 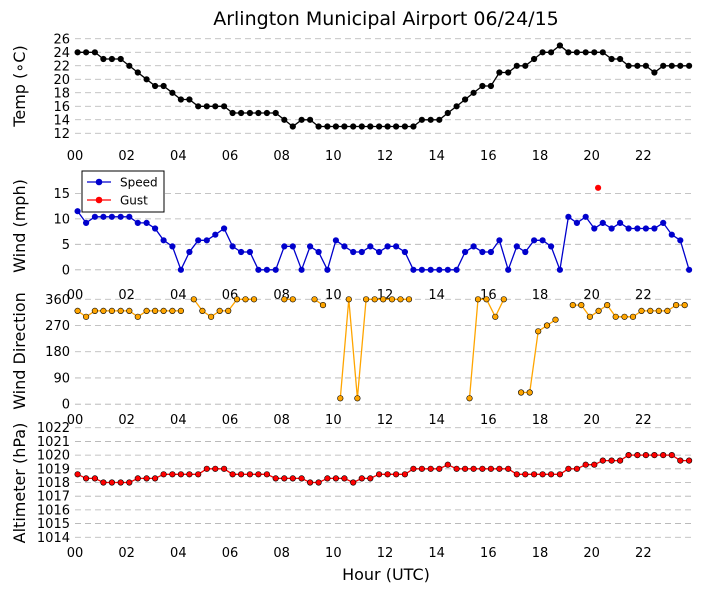 I want to click on y-tick-label: 18, so click(x=61, y=93).